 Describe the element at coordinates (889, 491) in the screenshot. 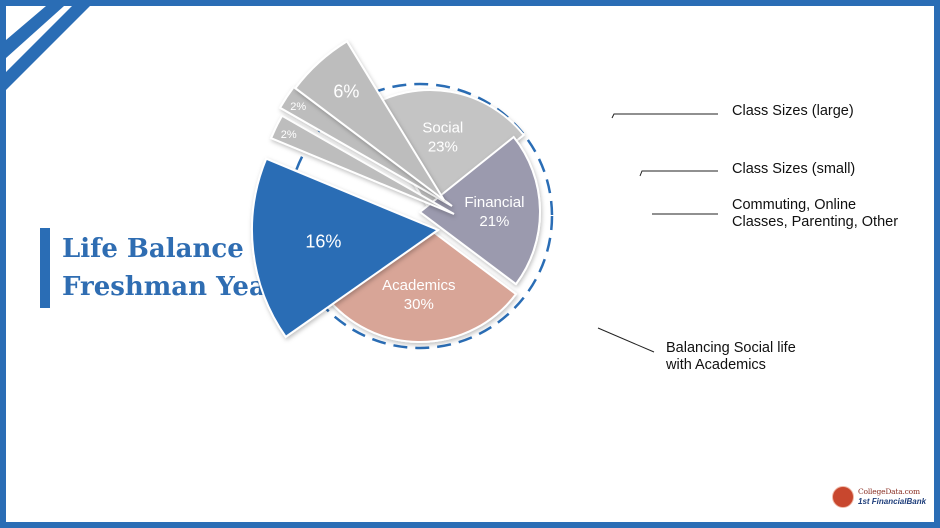

I see `logo-text-collegedata: CollegeData.com` at that location.